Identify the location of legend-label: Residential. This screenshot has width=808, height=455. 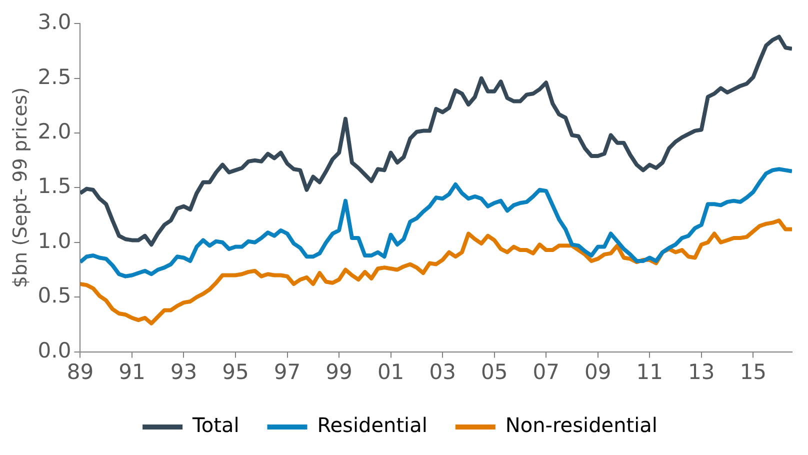
(372, 425).